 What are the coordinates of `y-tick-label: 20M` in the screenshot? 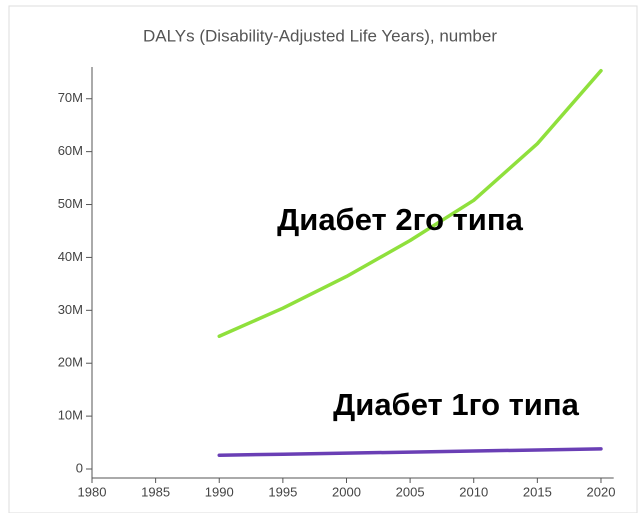 It's located at (70, 362).